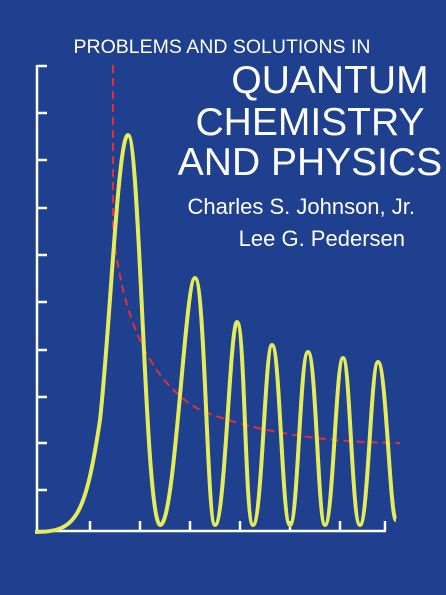  I want to click on author: Charles S. Johnson, Jr., so click(301, 206).